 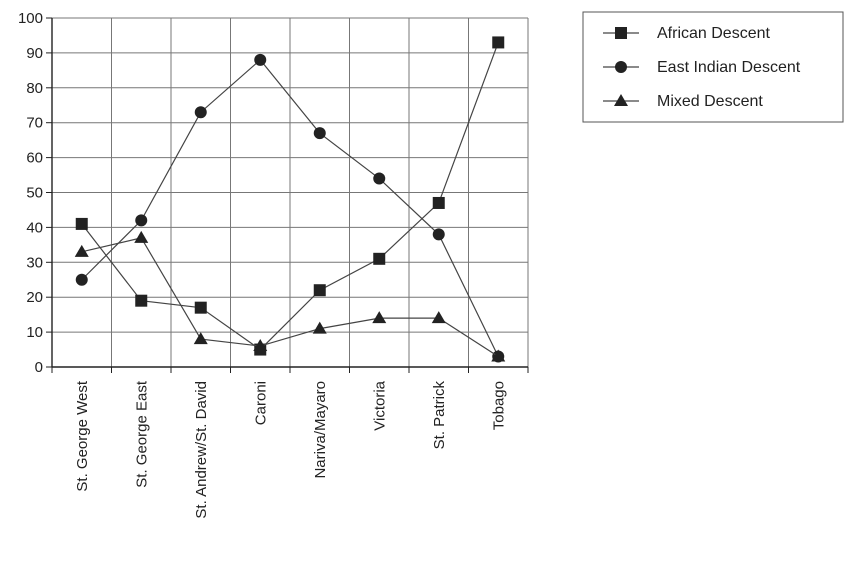 What do you see at coordinates (439, 415) in the screenshot?
I see `x-tick-label: St. Patrick` at bounding box center [439, 415].